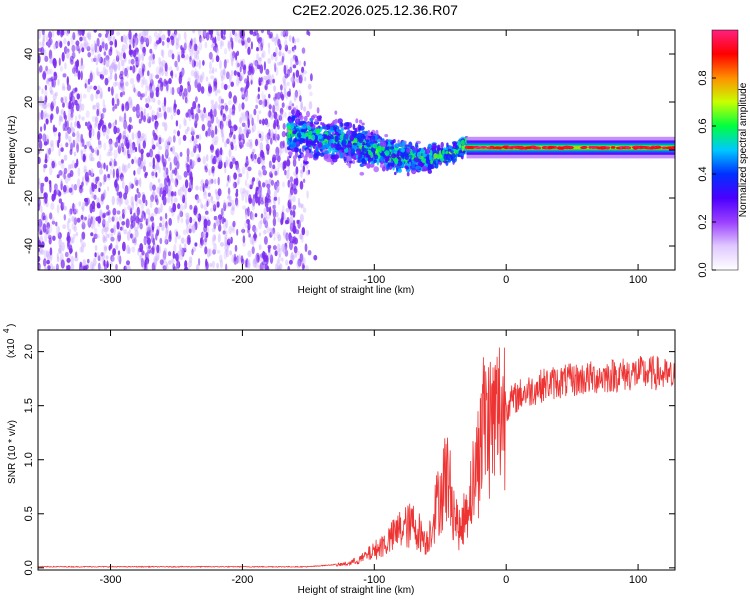 The image size is (750, 600). What do you see at coordinates (725, 150) in the screenshot?
I see `colorbar-bar` at bounding box center [725, 150].